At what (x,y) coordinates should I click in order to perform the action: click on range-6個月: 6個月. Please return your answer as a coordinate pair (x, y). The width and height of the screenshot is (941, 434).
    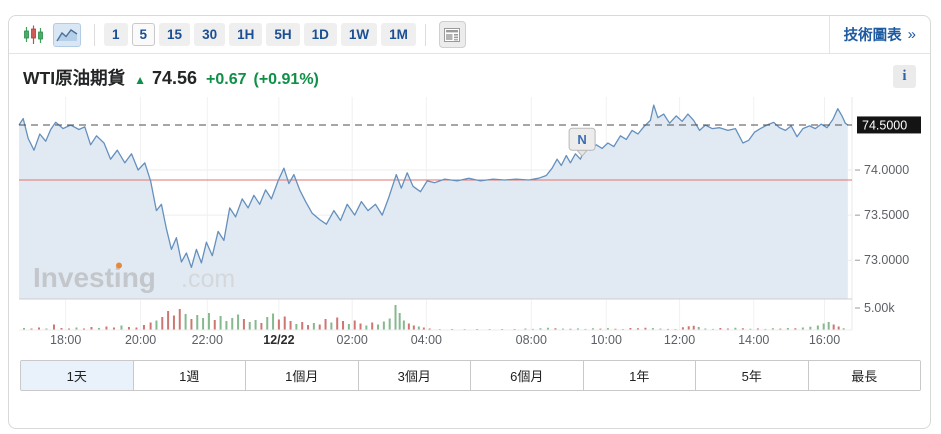
    Looking at the image, I should click on (526, 375).